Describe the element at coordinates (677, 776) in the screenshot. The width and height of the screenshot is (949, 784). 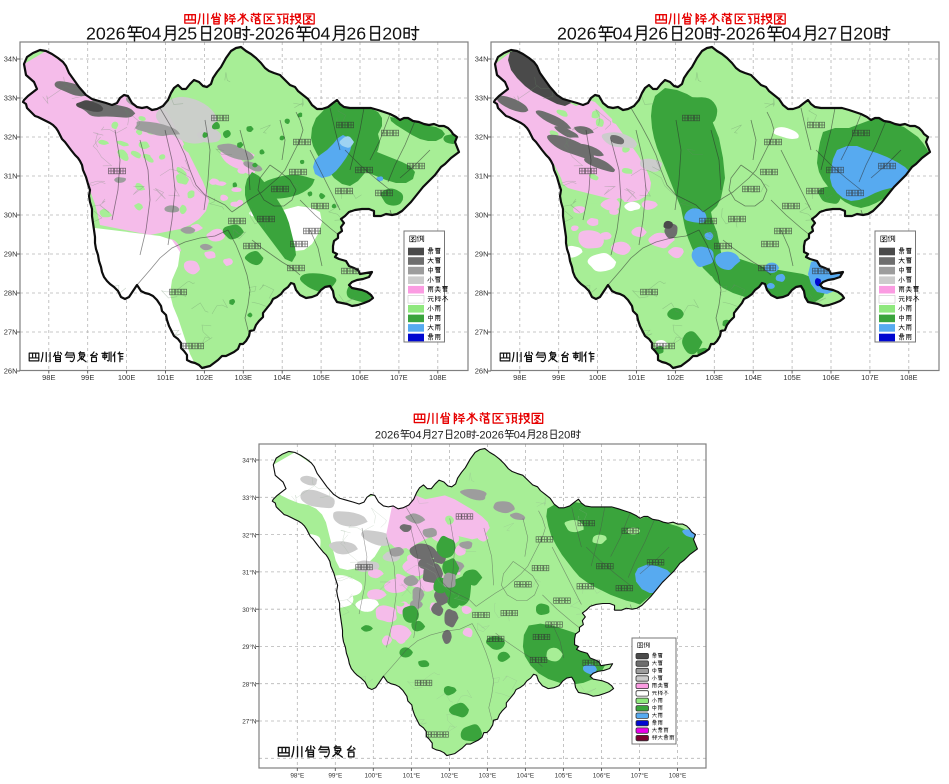
I see `svg-text: 108°E` at that location.